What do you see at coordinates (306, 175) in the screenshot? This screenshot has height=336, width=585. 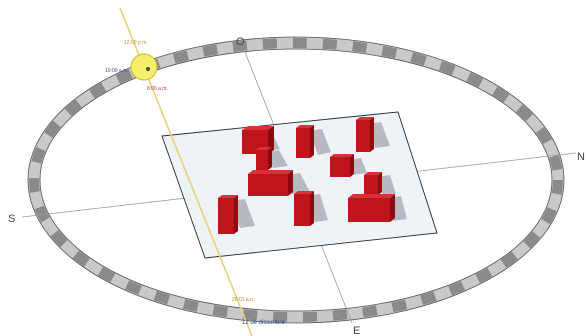 I see `buildings` at bounding box center [306, 175].